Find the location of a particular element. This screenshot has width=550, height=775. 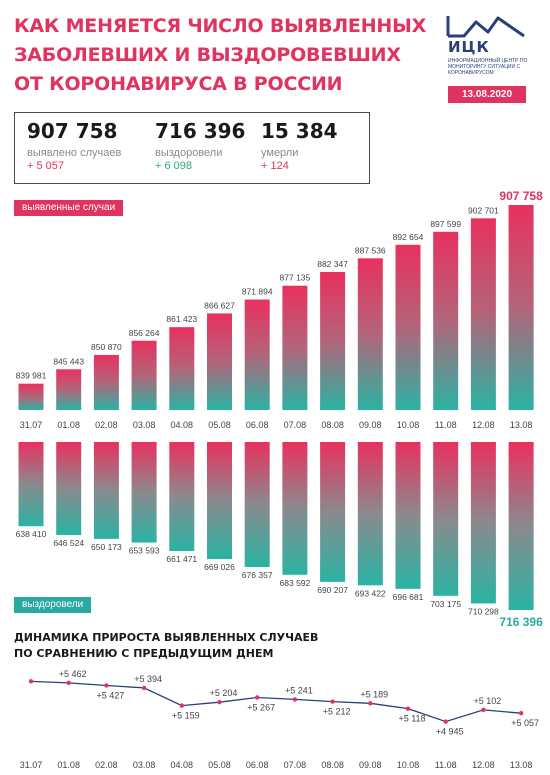

stat-cases: 907 758 выявлено случаев + 5 057 is located at coordinates (74, 145).